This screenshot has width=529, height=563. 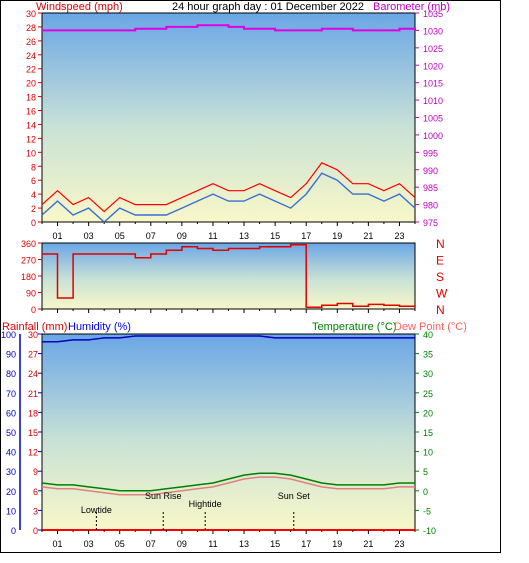 I want to click on humidity-y-tick-label: 100, so click(x=8, y=335).